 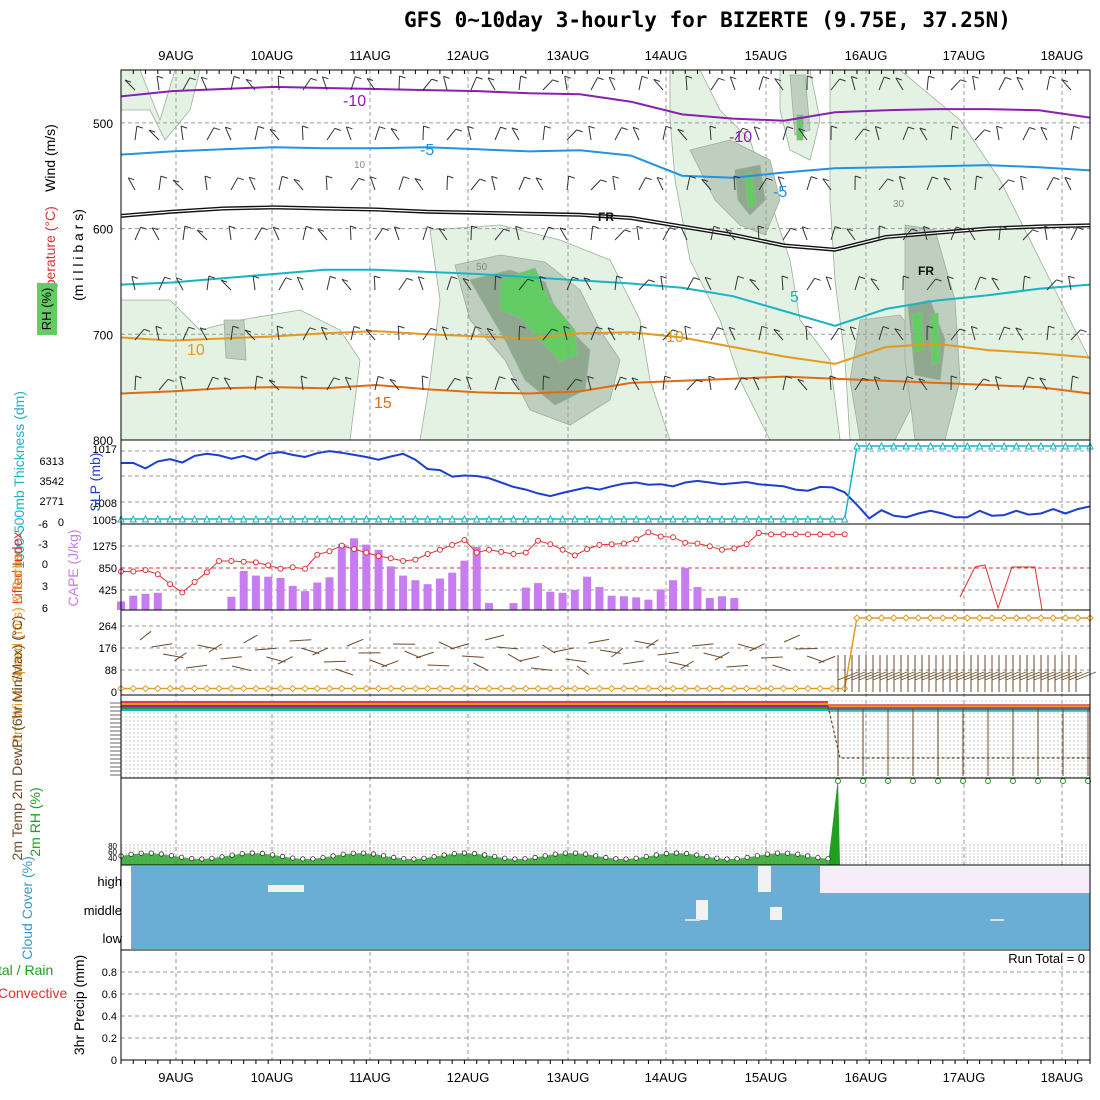 What do you see at coordinates (953, 676) in the screenshot?
I see `wind-barb-10m-late` at bounding box center [953, 676].